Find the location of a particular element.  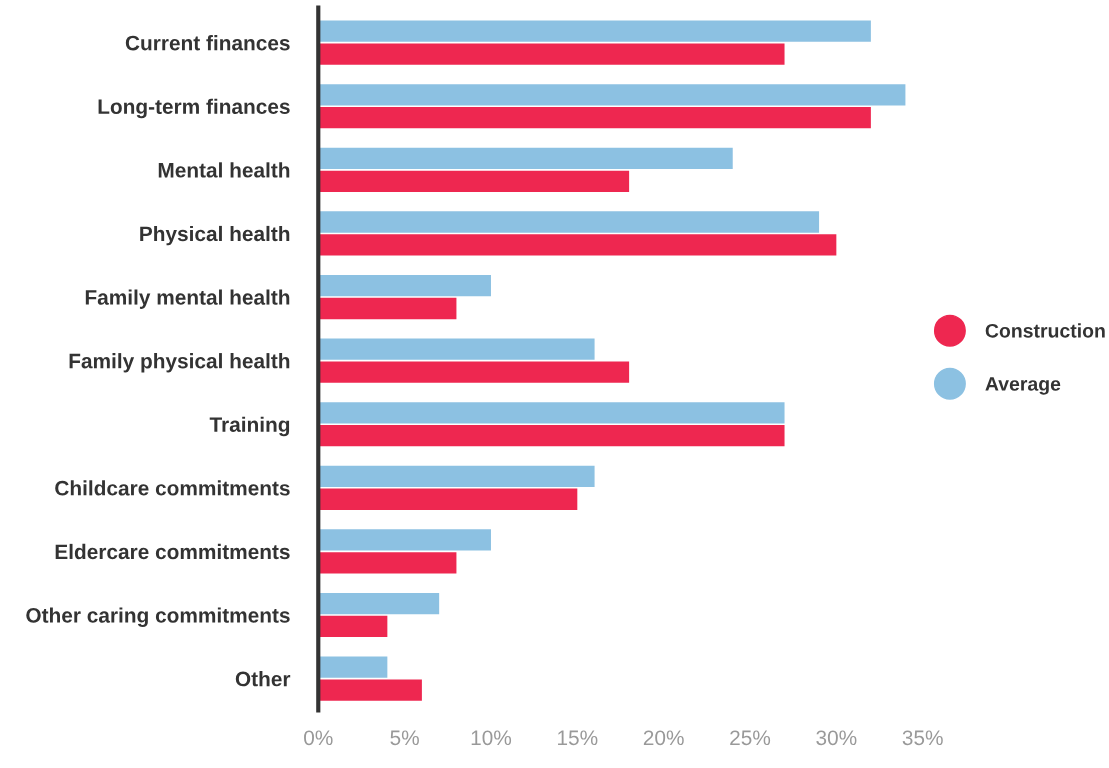

x-tick-label: 30% is located at coordinates (836, 738).